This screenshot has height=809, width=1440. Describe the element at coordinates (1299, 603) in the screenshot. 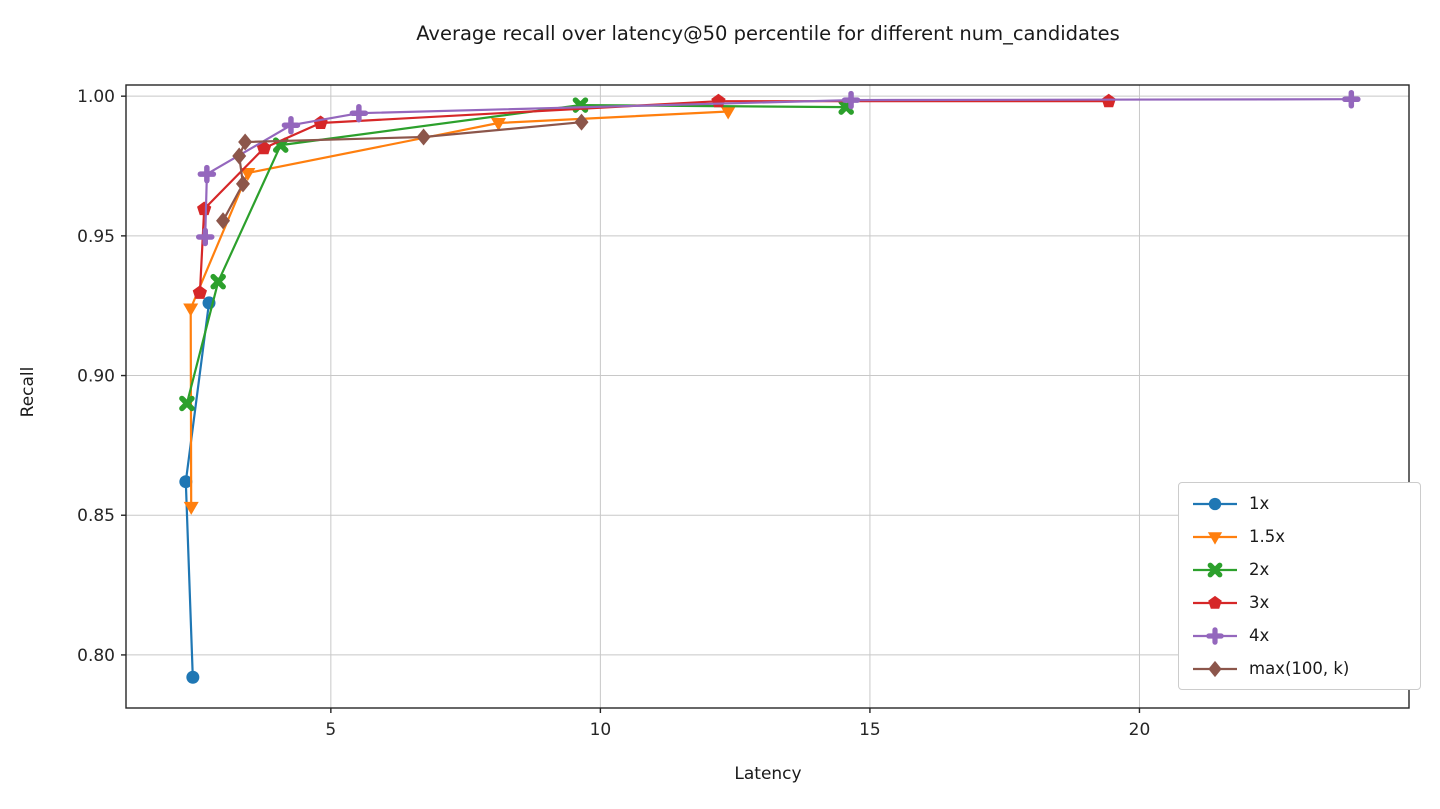

I see `legend-item-3x: 3x` at that location.